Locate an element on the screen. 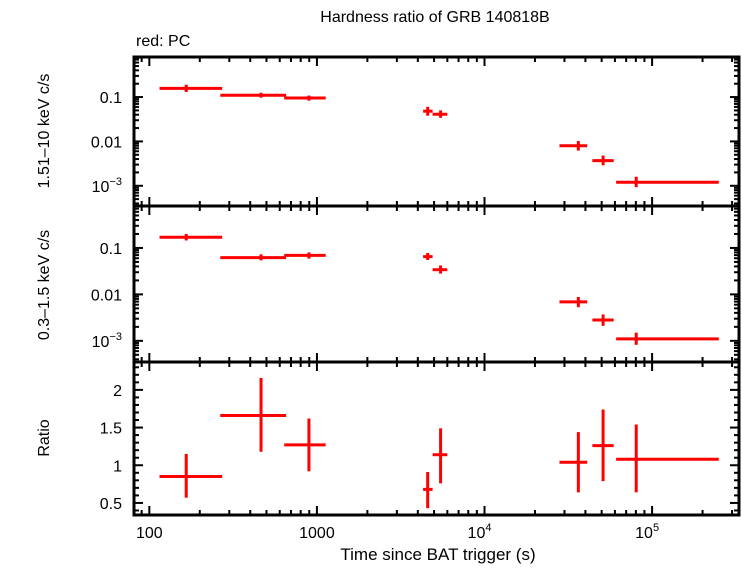 Image resolution: width=742 pixels, height=571 pixels. y-axis-label-middle: 0.3–1.5 keV c/s is located at coordinates (44, 285).